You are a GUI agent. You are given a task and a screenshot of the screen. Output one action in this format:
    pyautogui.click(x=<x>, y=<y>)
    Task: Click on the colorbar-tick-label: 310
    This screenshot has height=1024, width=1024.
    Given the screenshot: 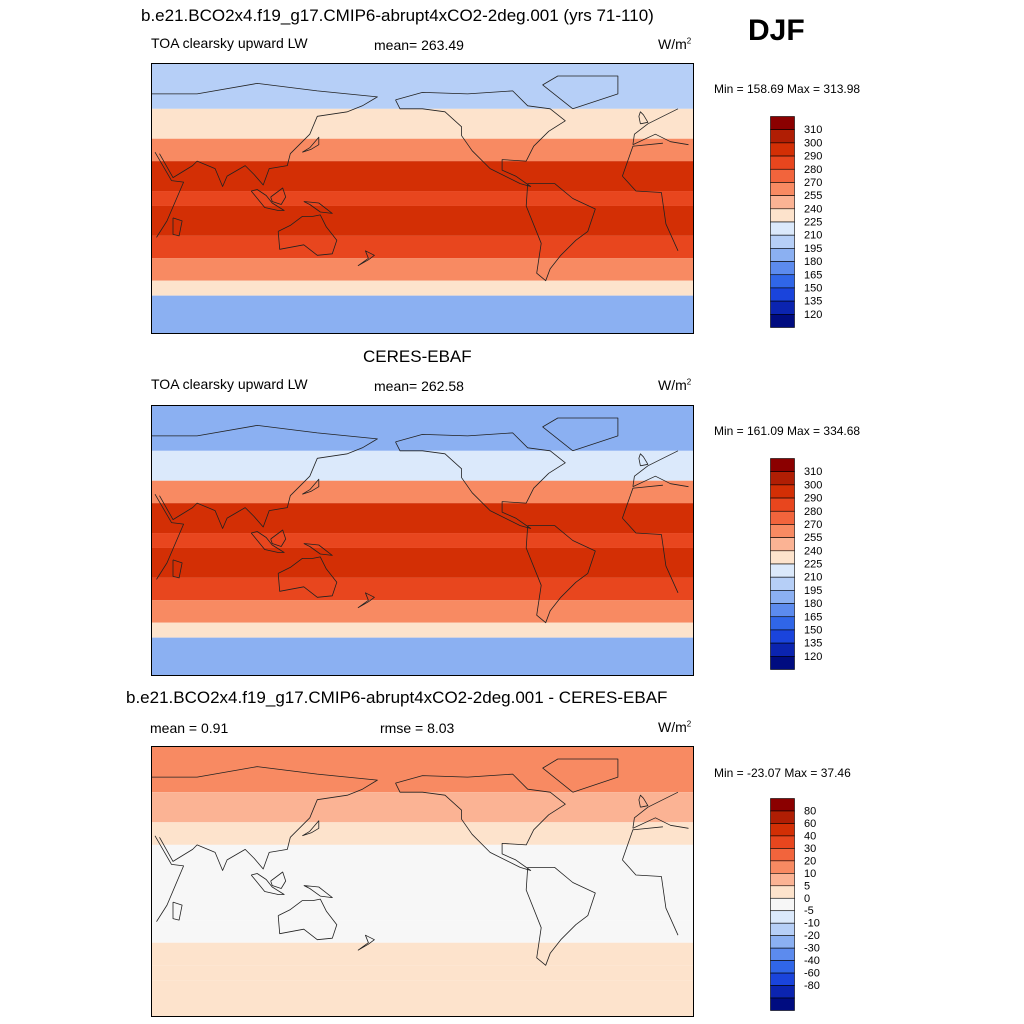 What is the action you would take?
    pyautogui.click(x=813, y=130)
    